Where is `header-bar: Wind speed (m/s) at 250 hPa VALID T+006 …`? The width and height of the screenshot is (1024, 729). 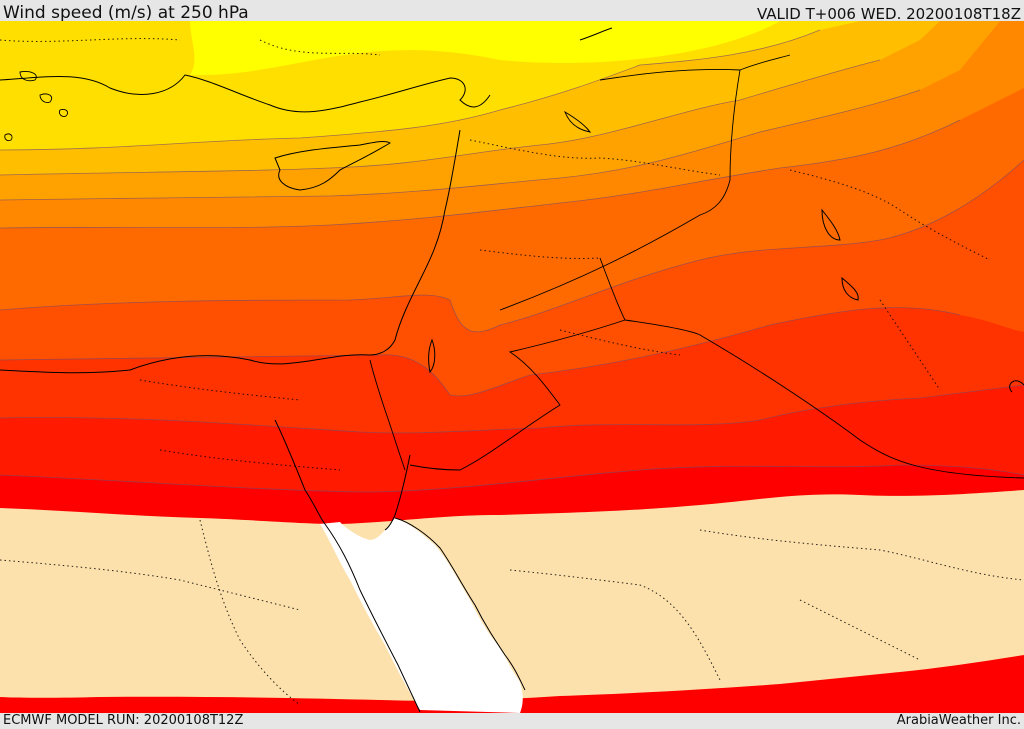 header-bar: Wind speed (m/s) at 250 hPa VALID T+006 … is located at coordinates (512, 11).